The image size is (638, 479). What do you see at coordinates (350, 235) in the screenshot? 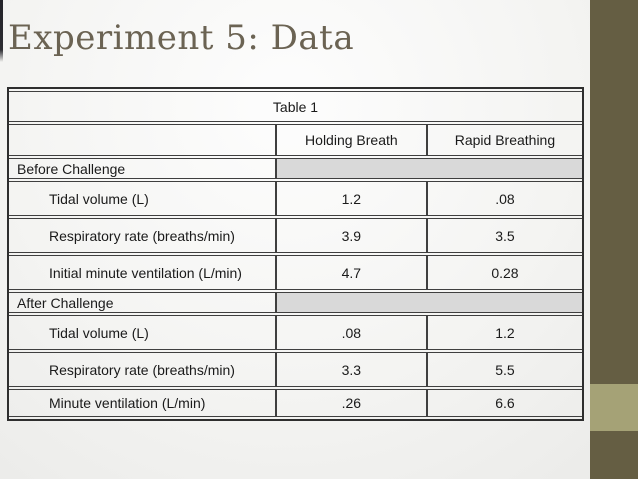
I see `cell-holding-breath: 3.9` at bounding box center [350, 235].